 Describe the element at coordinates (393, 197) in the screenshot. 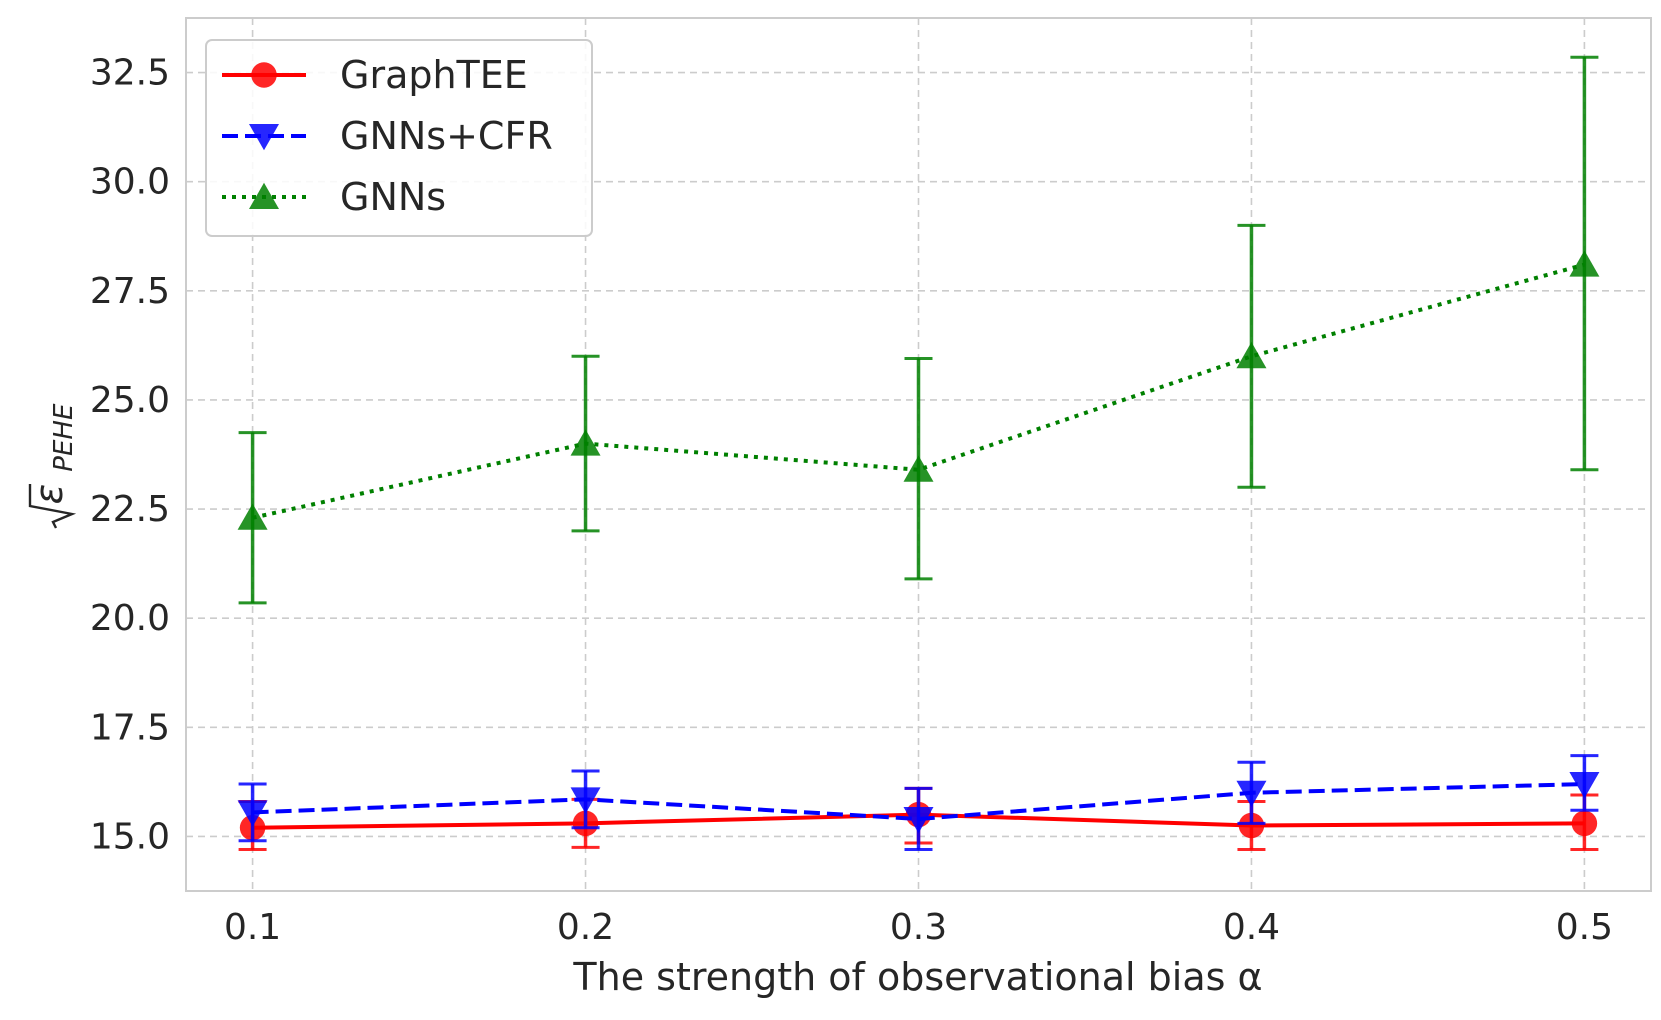

I see `legend-label-gnns: GNNs` at that location.